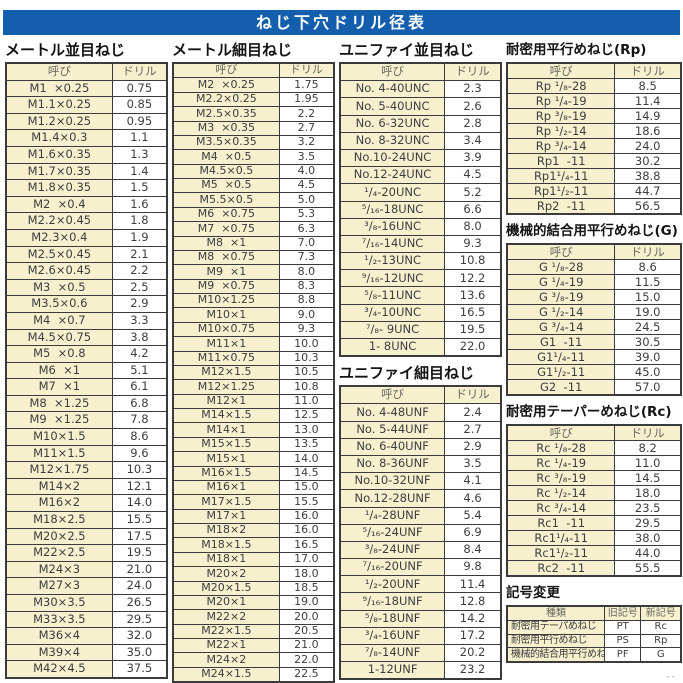 Image resolution: width=683 pixels, height=683 pixels. Describe the element at coordinates (473, 175) in the screenshot. I see `drill-cell: 4.5` at that location.